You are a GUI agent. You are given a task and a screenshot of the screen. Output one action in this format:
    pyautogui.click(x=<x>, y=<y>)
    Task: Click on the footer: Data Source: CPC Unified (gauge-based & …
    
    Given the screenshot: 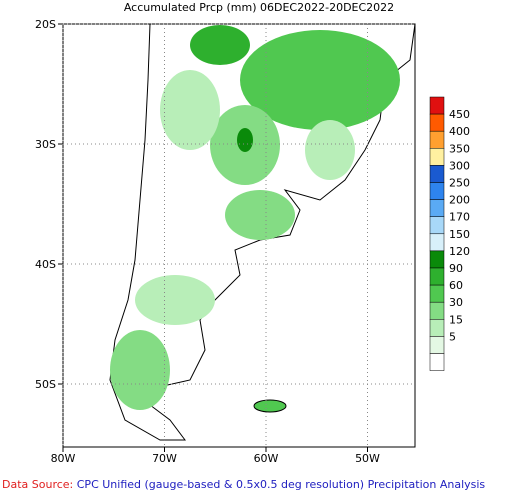 What is the action you would take?
    pyautogui.click(x=243, y=484)
    